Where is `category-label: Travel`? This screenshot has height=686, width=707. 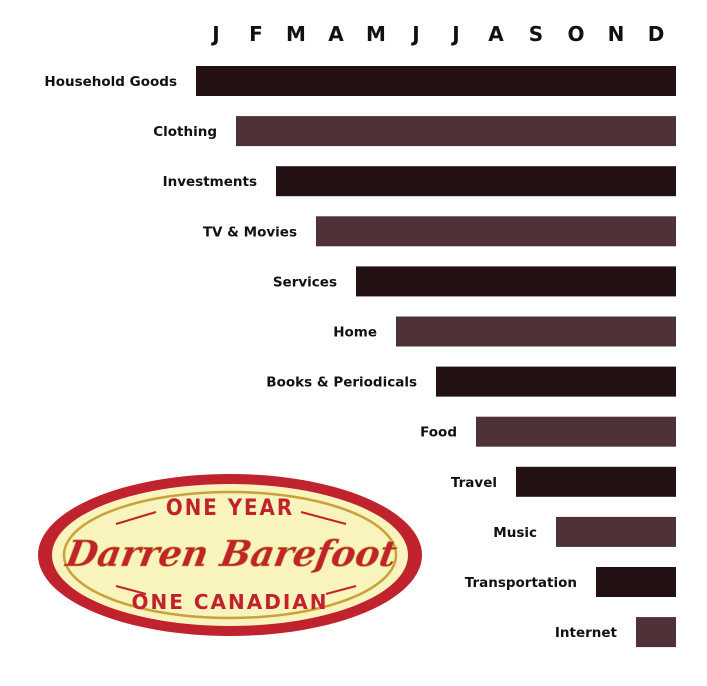 category-label: Travel is located at coordinates (474, 483).